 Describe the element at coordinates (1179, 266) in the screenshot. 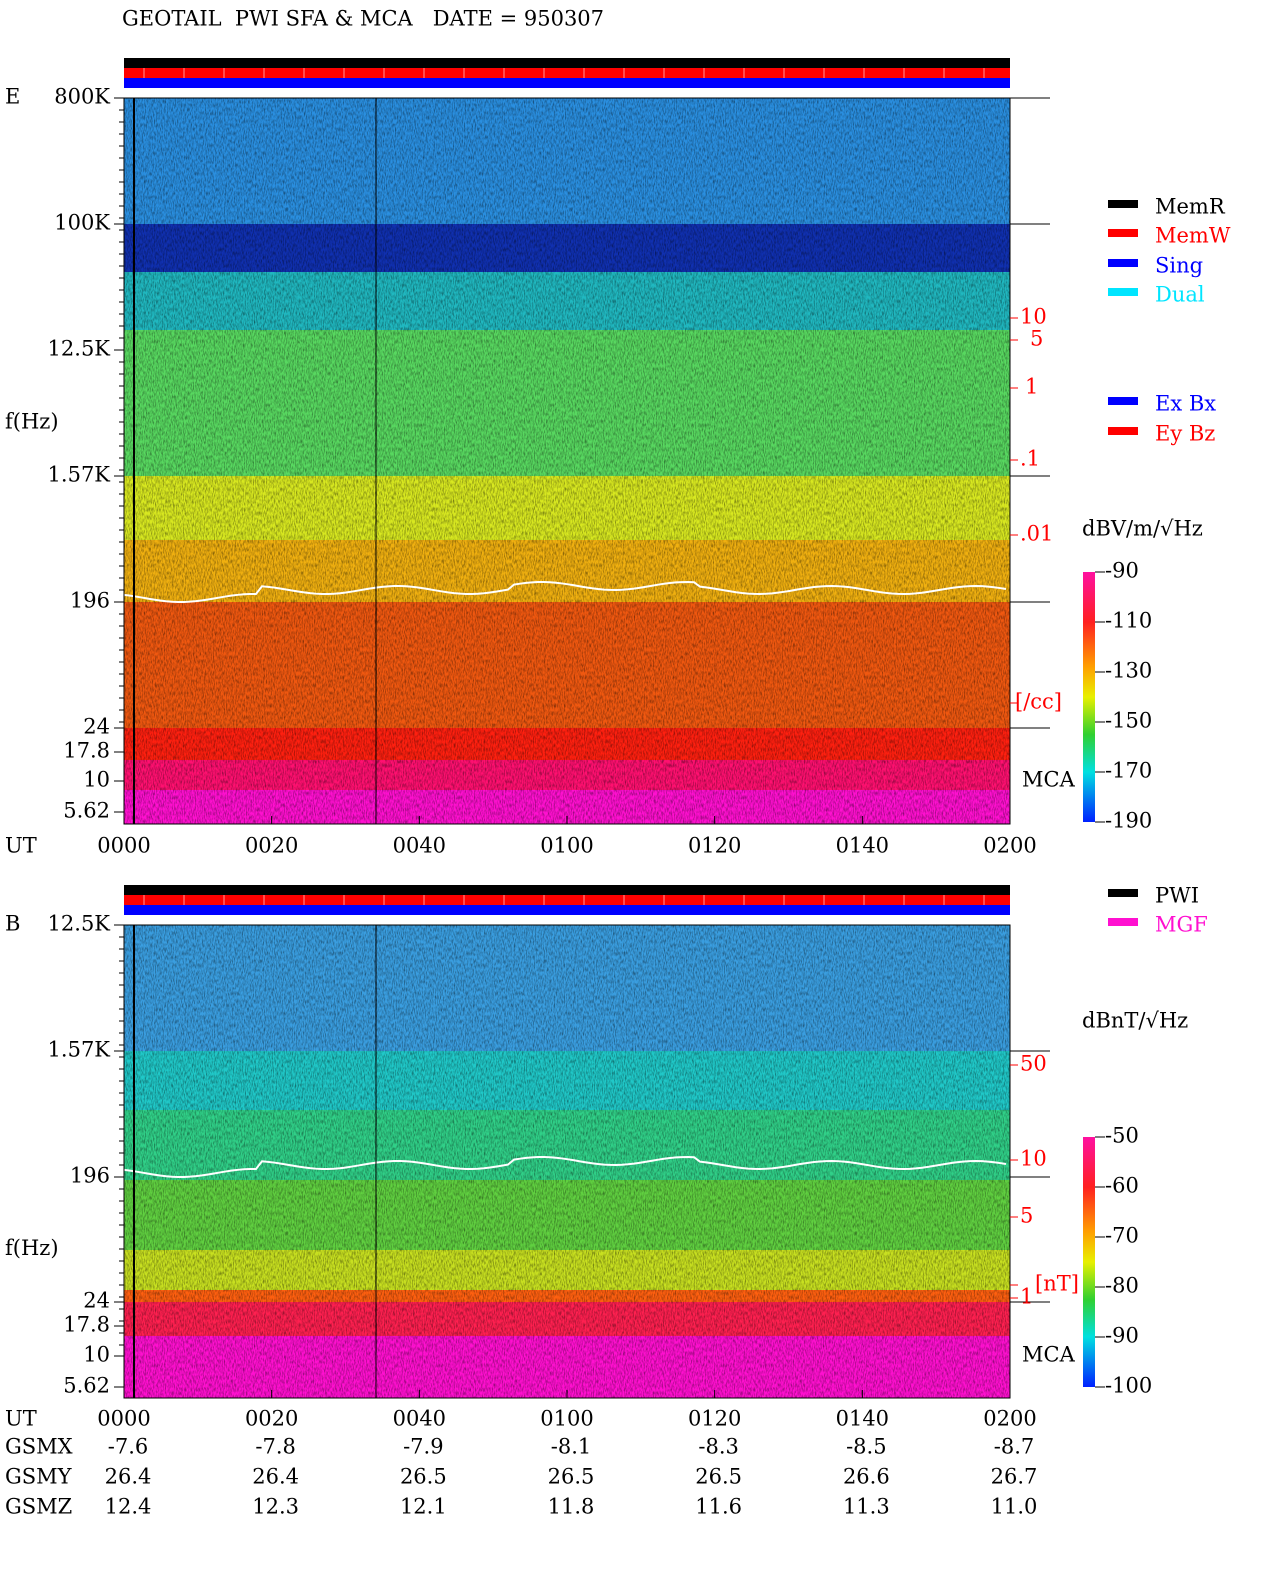

I see `legend-label: Sing` at that location.